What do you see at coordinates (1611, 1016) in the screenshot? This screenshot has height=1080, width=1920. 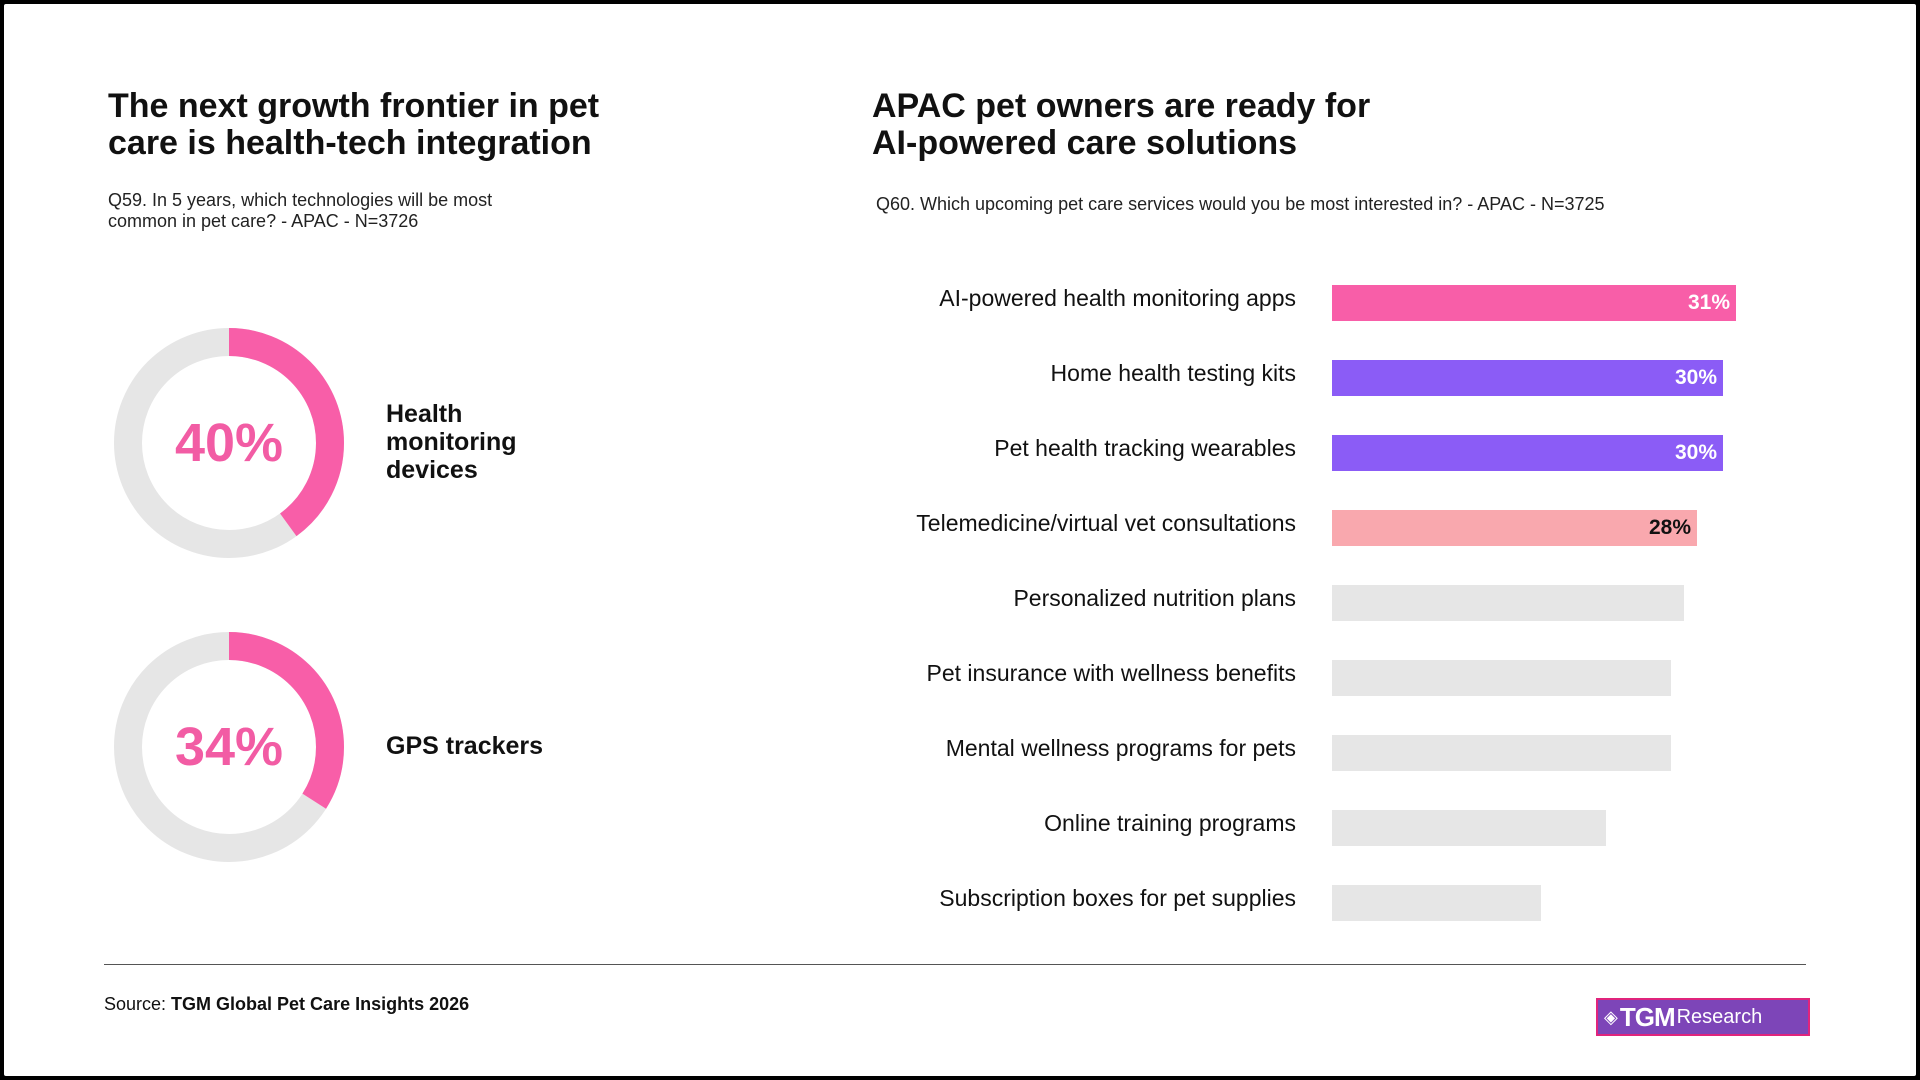 I see `logo-diamond-icon: ◈` at bounding box center [1611, 1016].